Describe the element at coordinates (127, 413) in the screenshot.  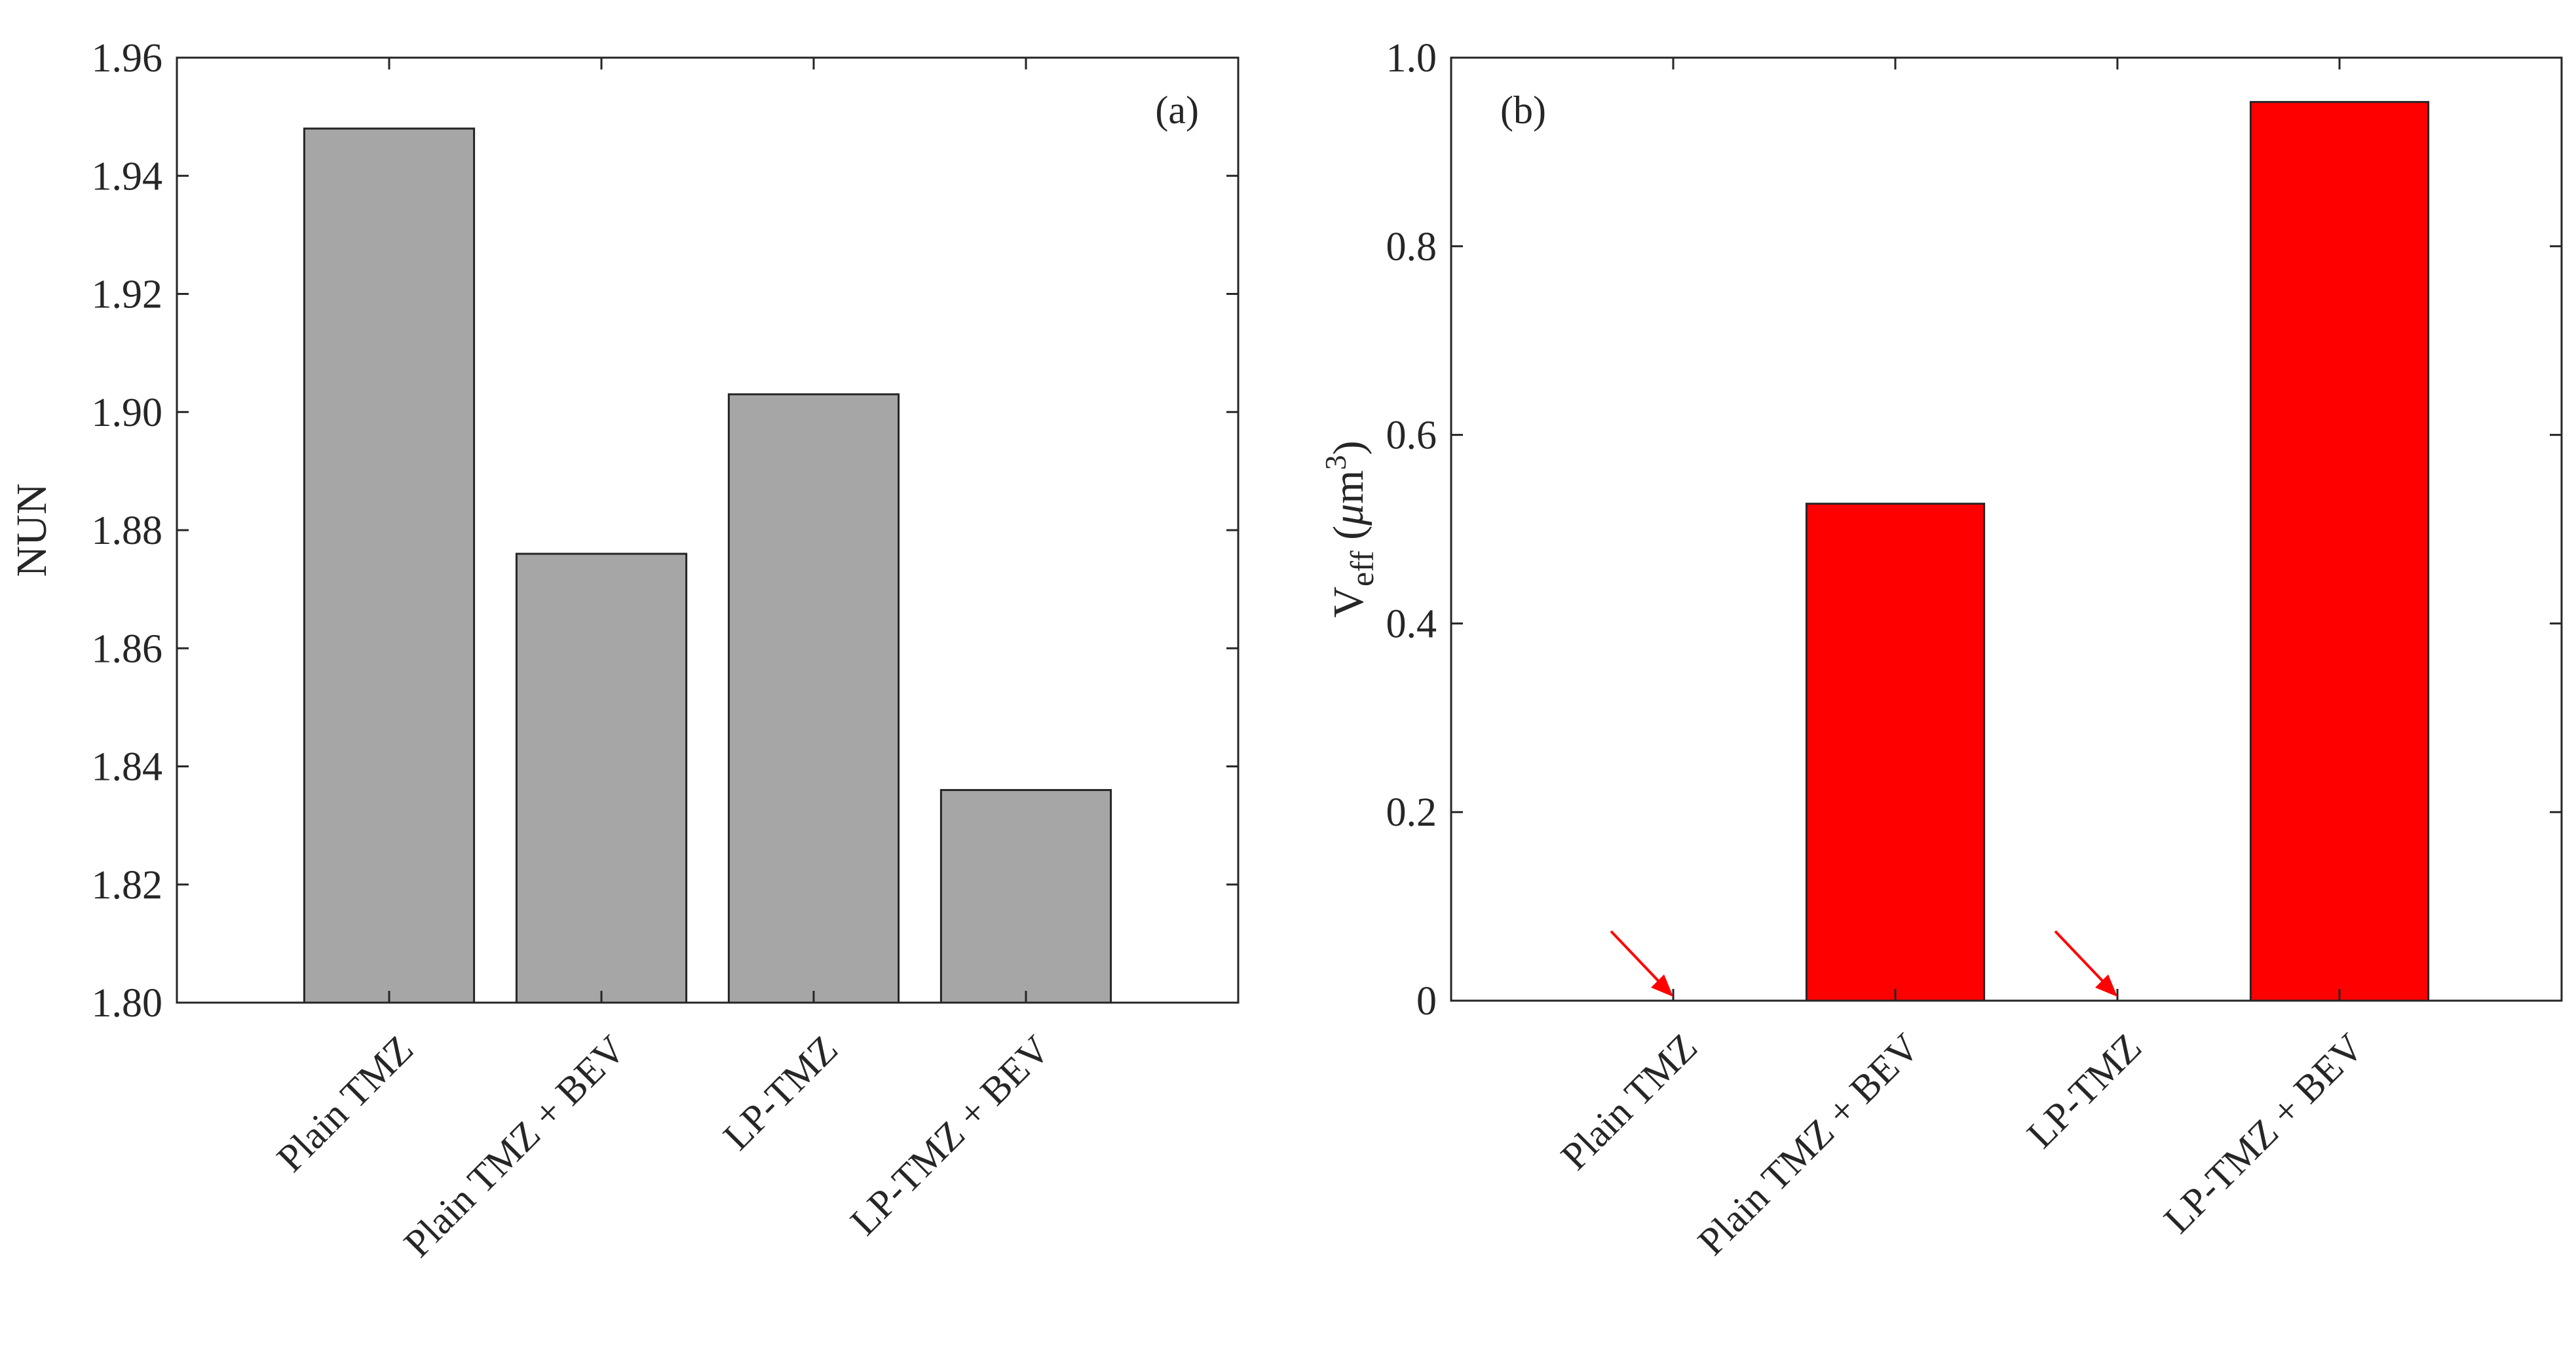
I see `y-tick-label: 1.90` at that location.